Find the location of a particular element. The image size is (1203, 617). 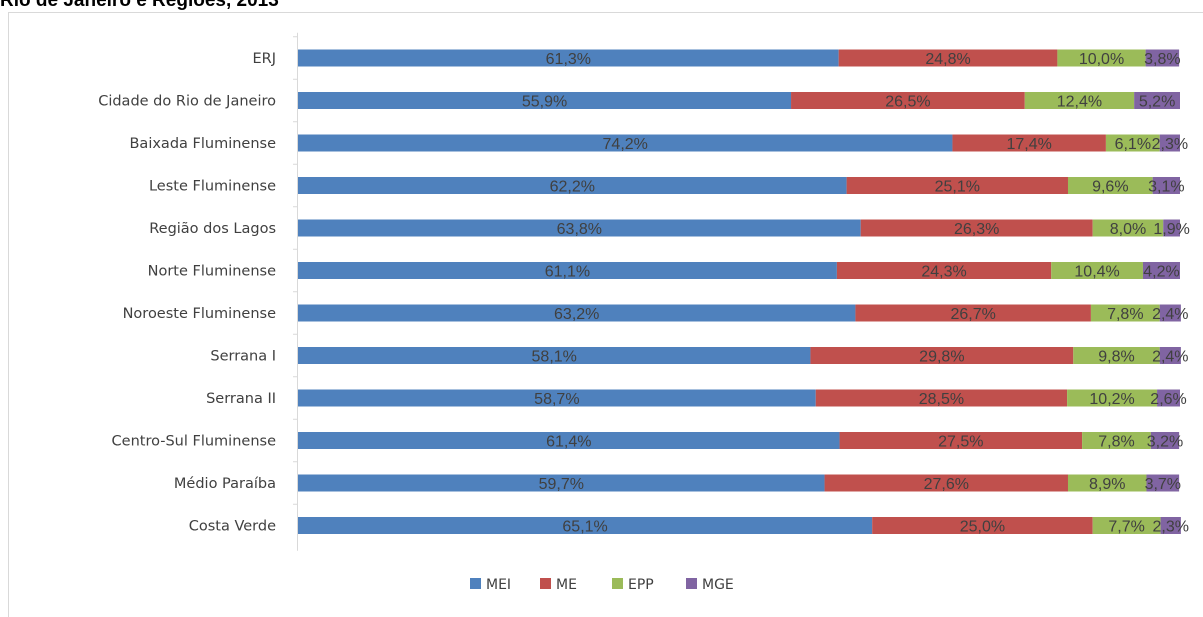

data-label: 25,0% is located at coordinates (982, 527).